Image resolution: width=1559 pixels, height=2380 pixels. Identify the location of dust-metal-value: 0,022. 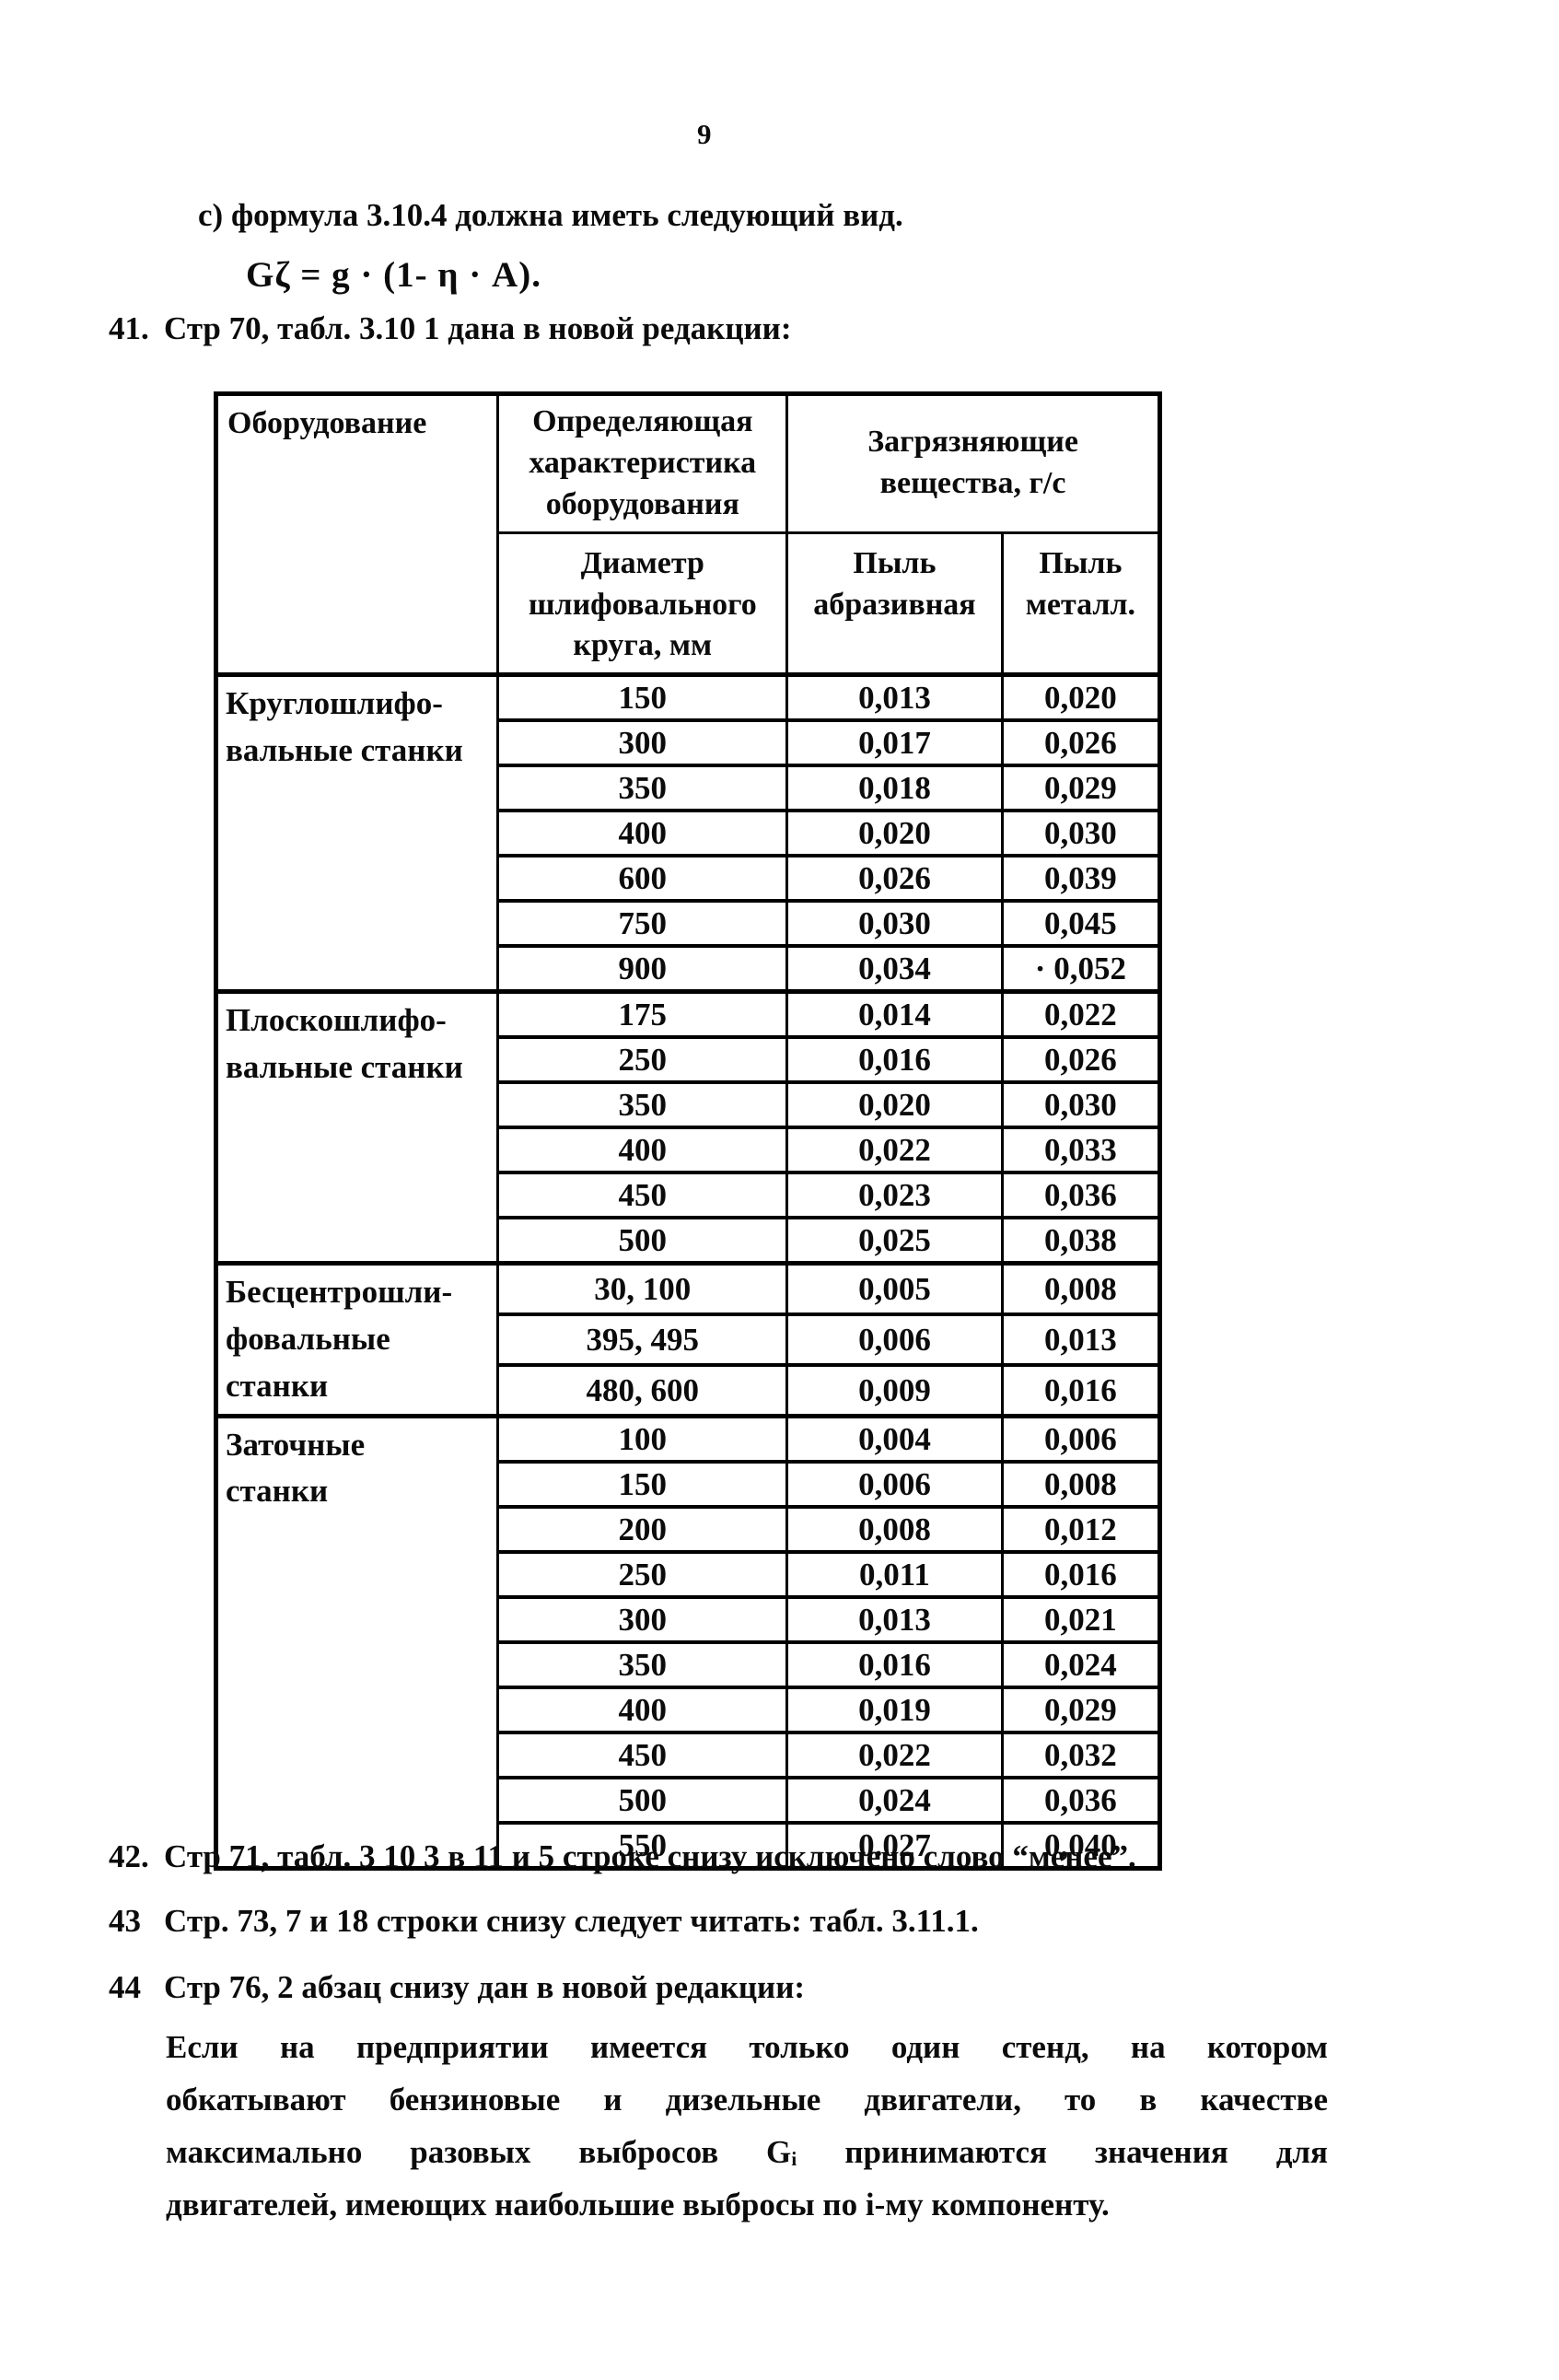
(1081, 1014).